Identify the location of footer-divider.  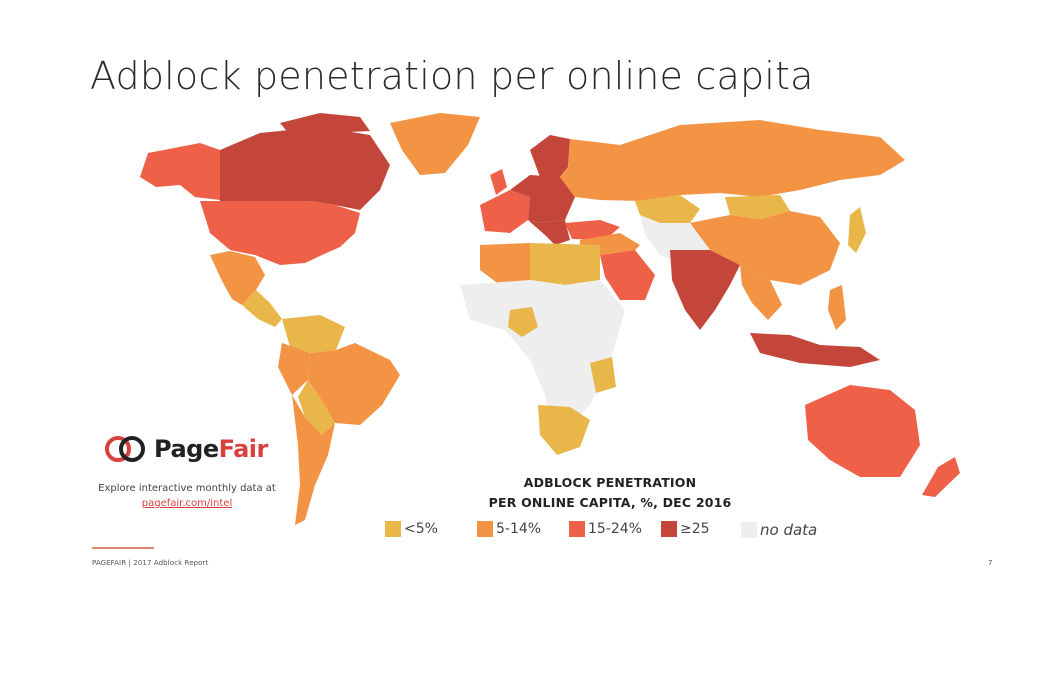
(123, 548).